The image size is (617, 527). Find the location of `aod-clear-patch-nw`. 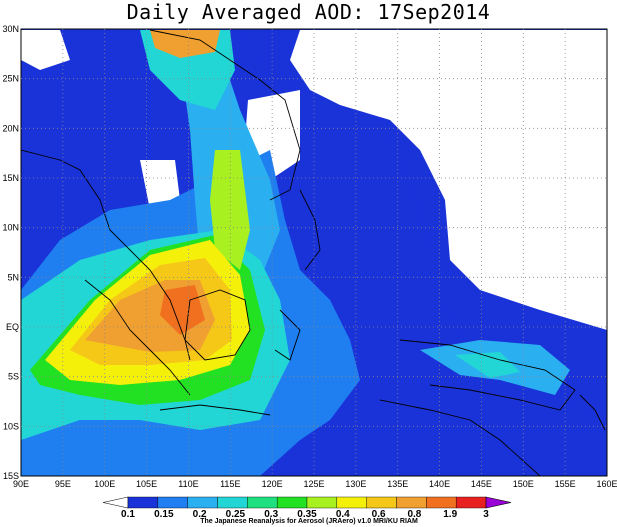

aod-clear-patch-nw is located at coordinates (45, 50).